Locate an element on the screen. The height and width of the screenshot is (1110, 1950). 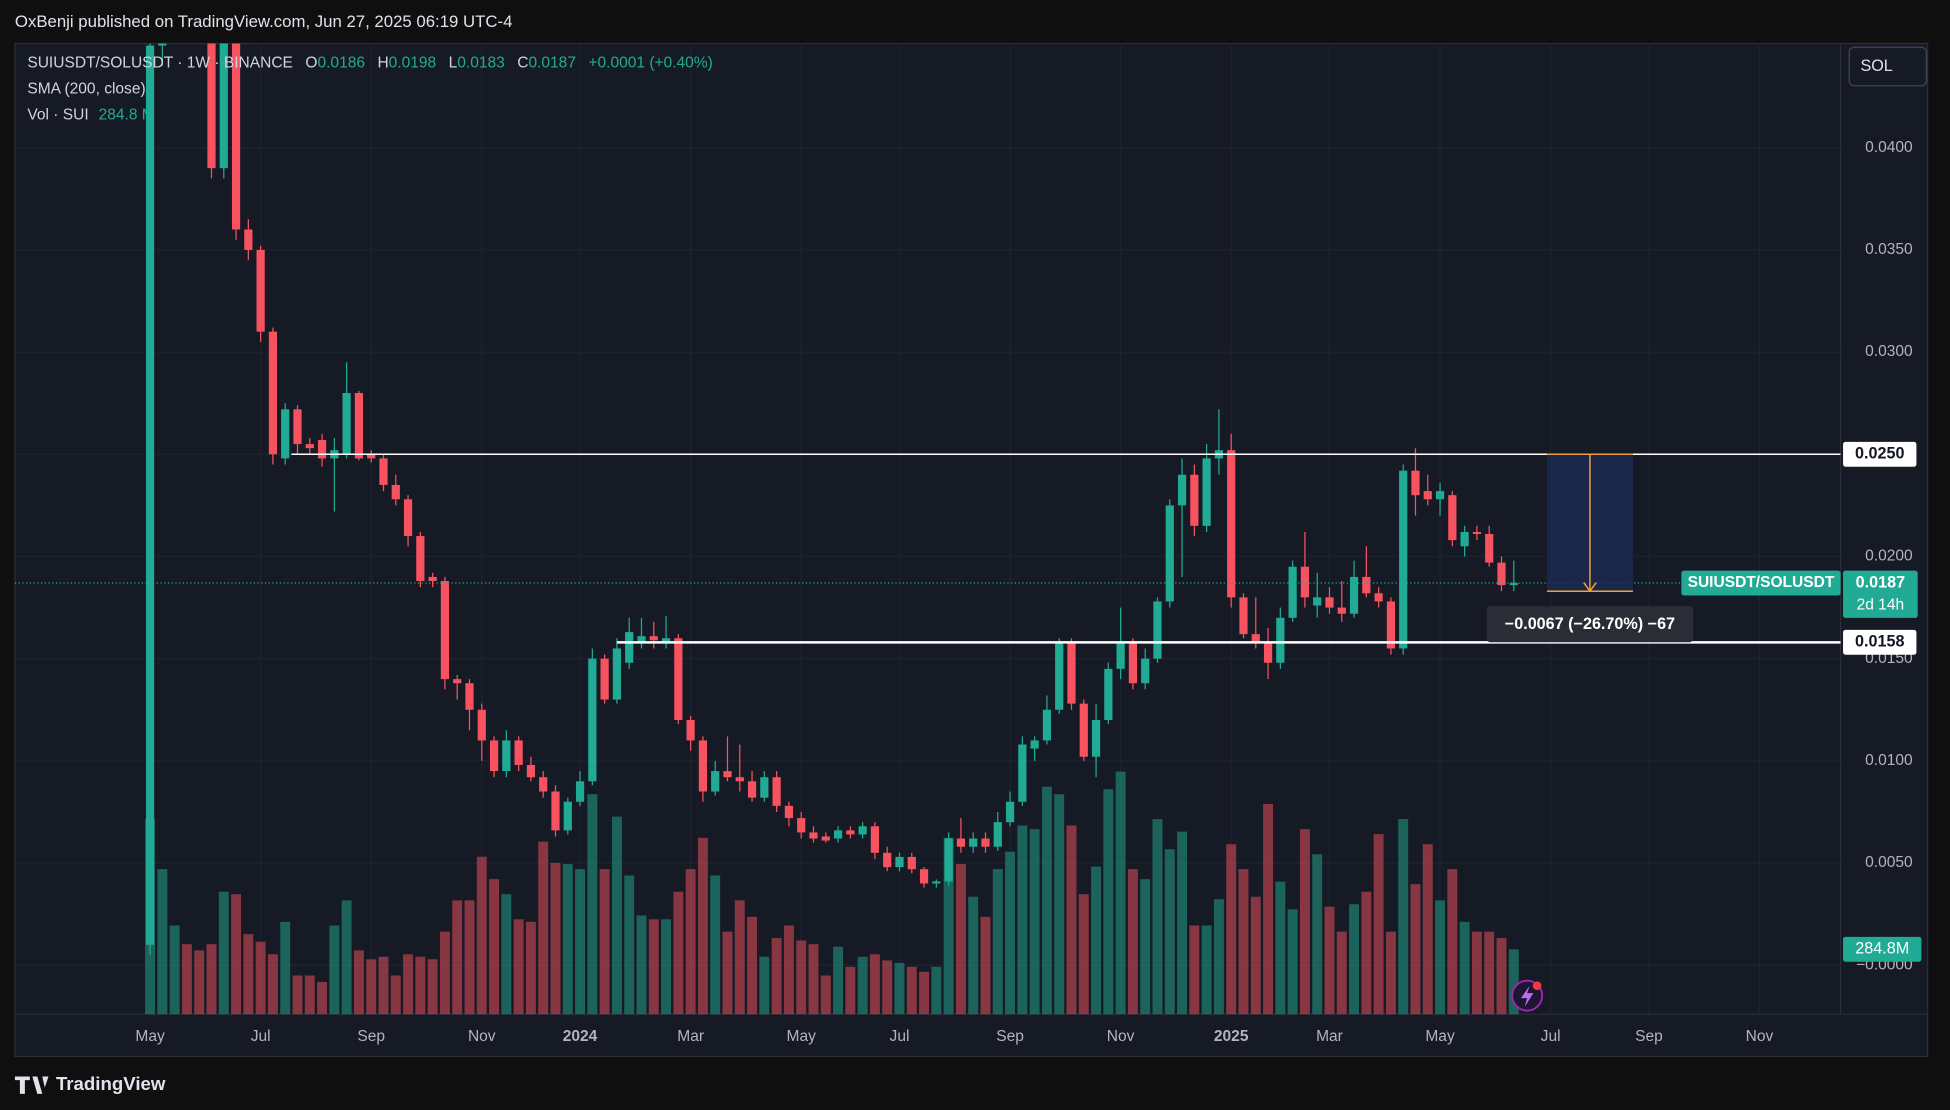
level-price-box is located at coordinates (1880, 642).